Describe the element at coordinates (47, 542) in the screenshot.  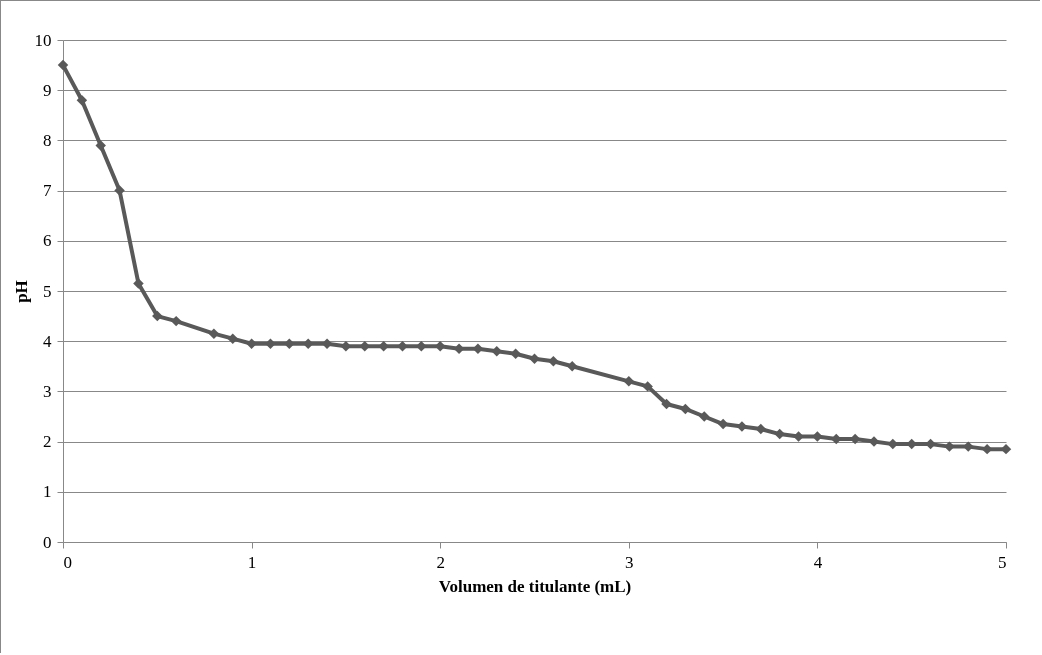
I see `y-tick-label: 0` at that location.